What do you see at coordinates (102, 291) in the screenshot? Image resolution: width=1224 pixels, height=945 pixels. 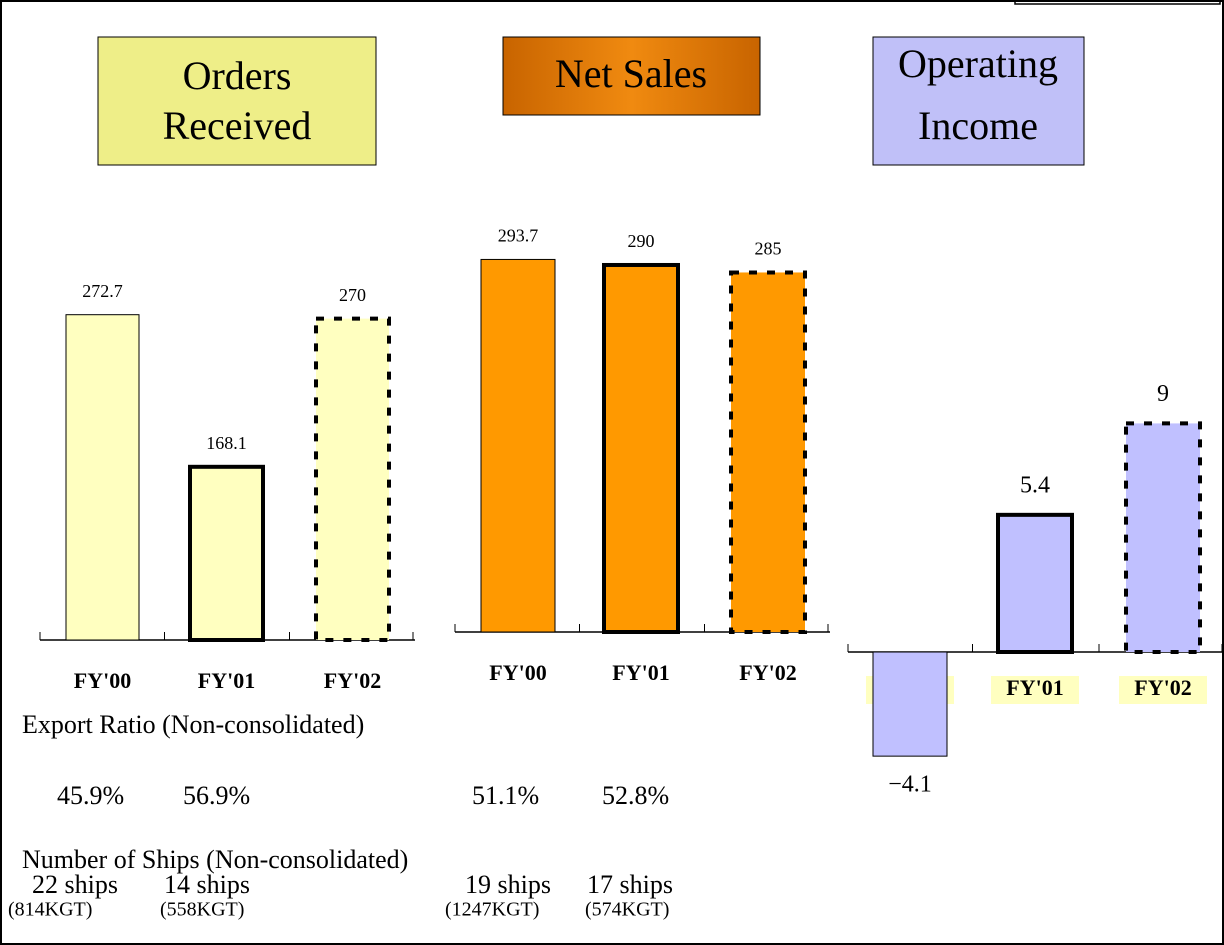 I see `value-label: 272.7` at bounding box center [102, 291].